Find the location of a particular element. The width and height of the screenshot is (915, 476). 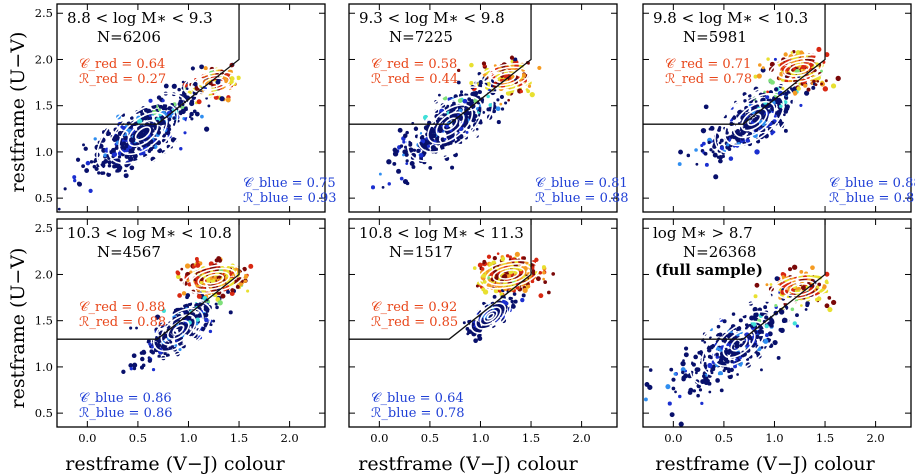

panel-count: N=7225 is located at coordinates (421, 37).